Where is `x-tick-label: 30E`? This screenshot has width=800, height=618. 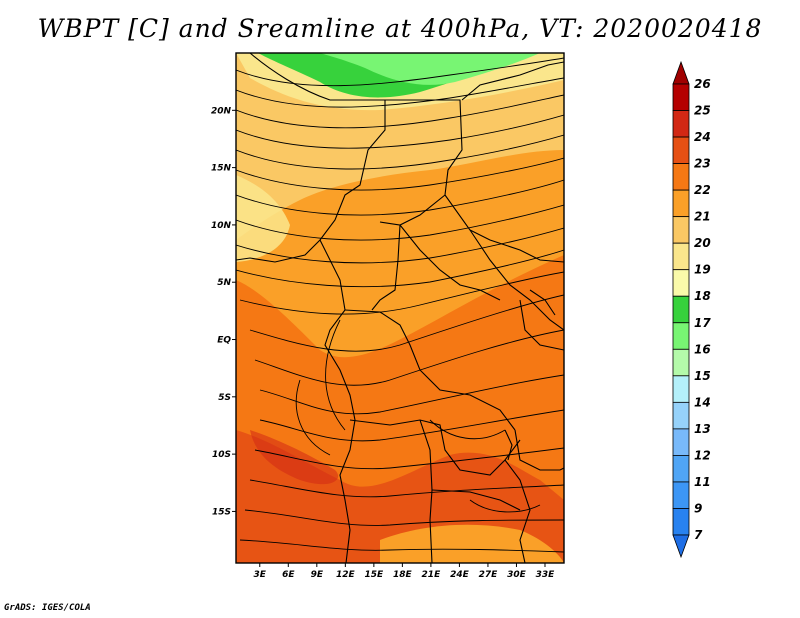
x-tick-label: 30E is located at coordinates (517, 575).